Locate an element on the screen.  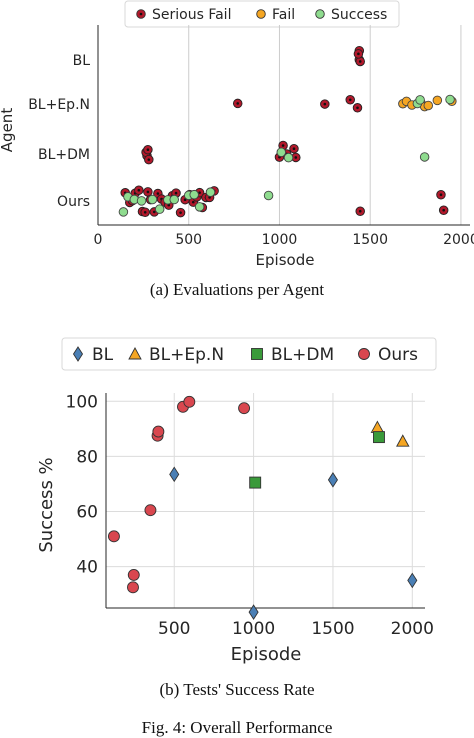
chart-a-legend-label: Success is located at coordinates (359, 15).